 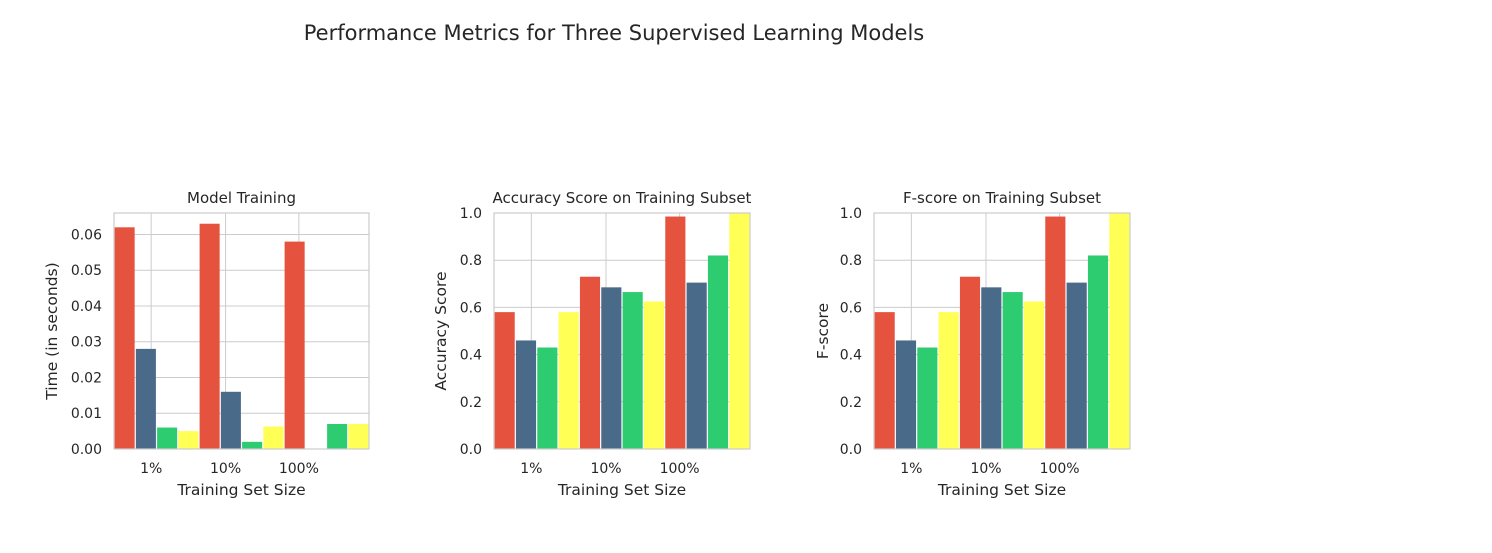 What do you see at coordinates (86, 414) in the screenshot?
I see `y-tick-label: 0.01` at bounding box center [86, 414].